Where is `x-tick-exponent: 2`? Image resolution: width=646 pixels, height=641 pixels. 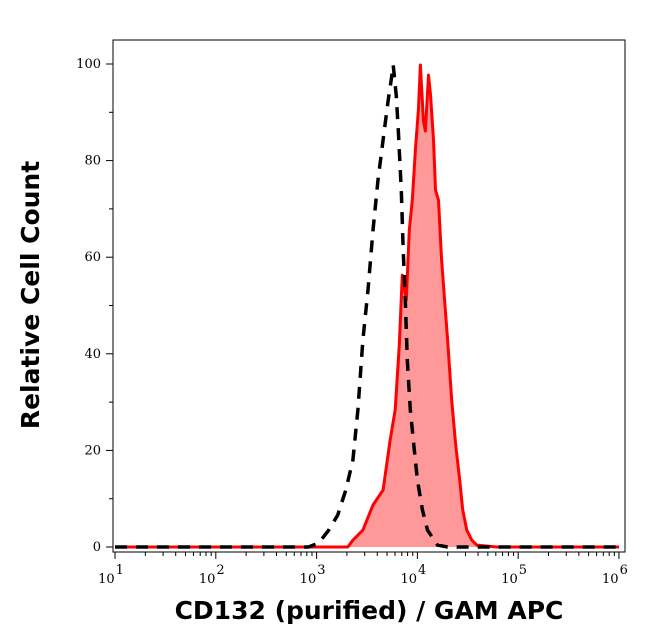
x-tick-exponent: 2 is located at coordinates (220, 570).